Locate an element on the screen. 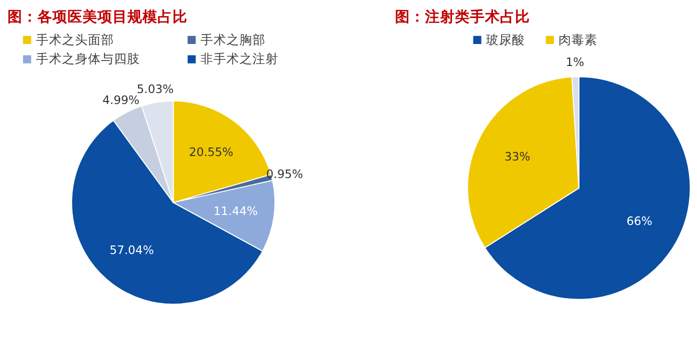 The image size is (697, 342). chart-title: 图：各项医美项目规模占比 is located at coordinates (98, 17).